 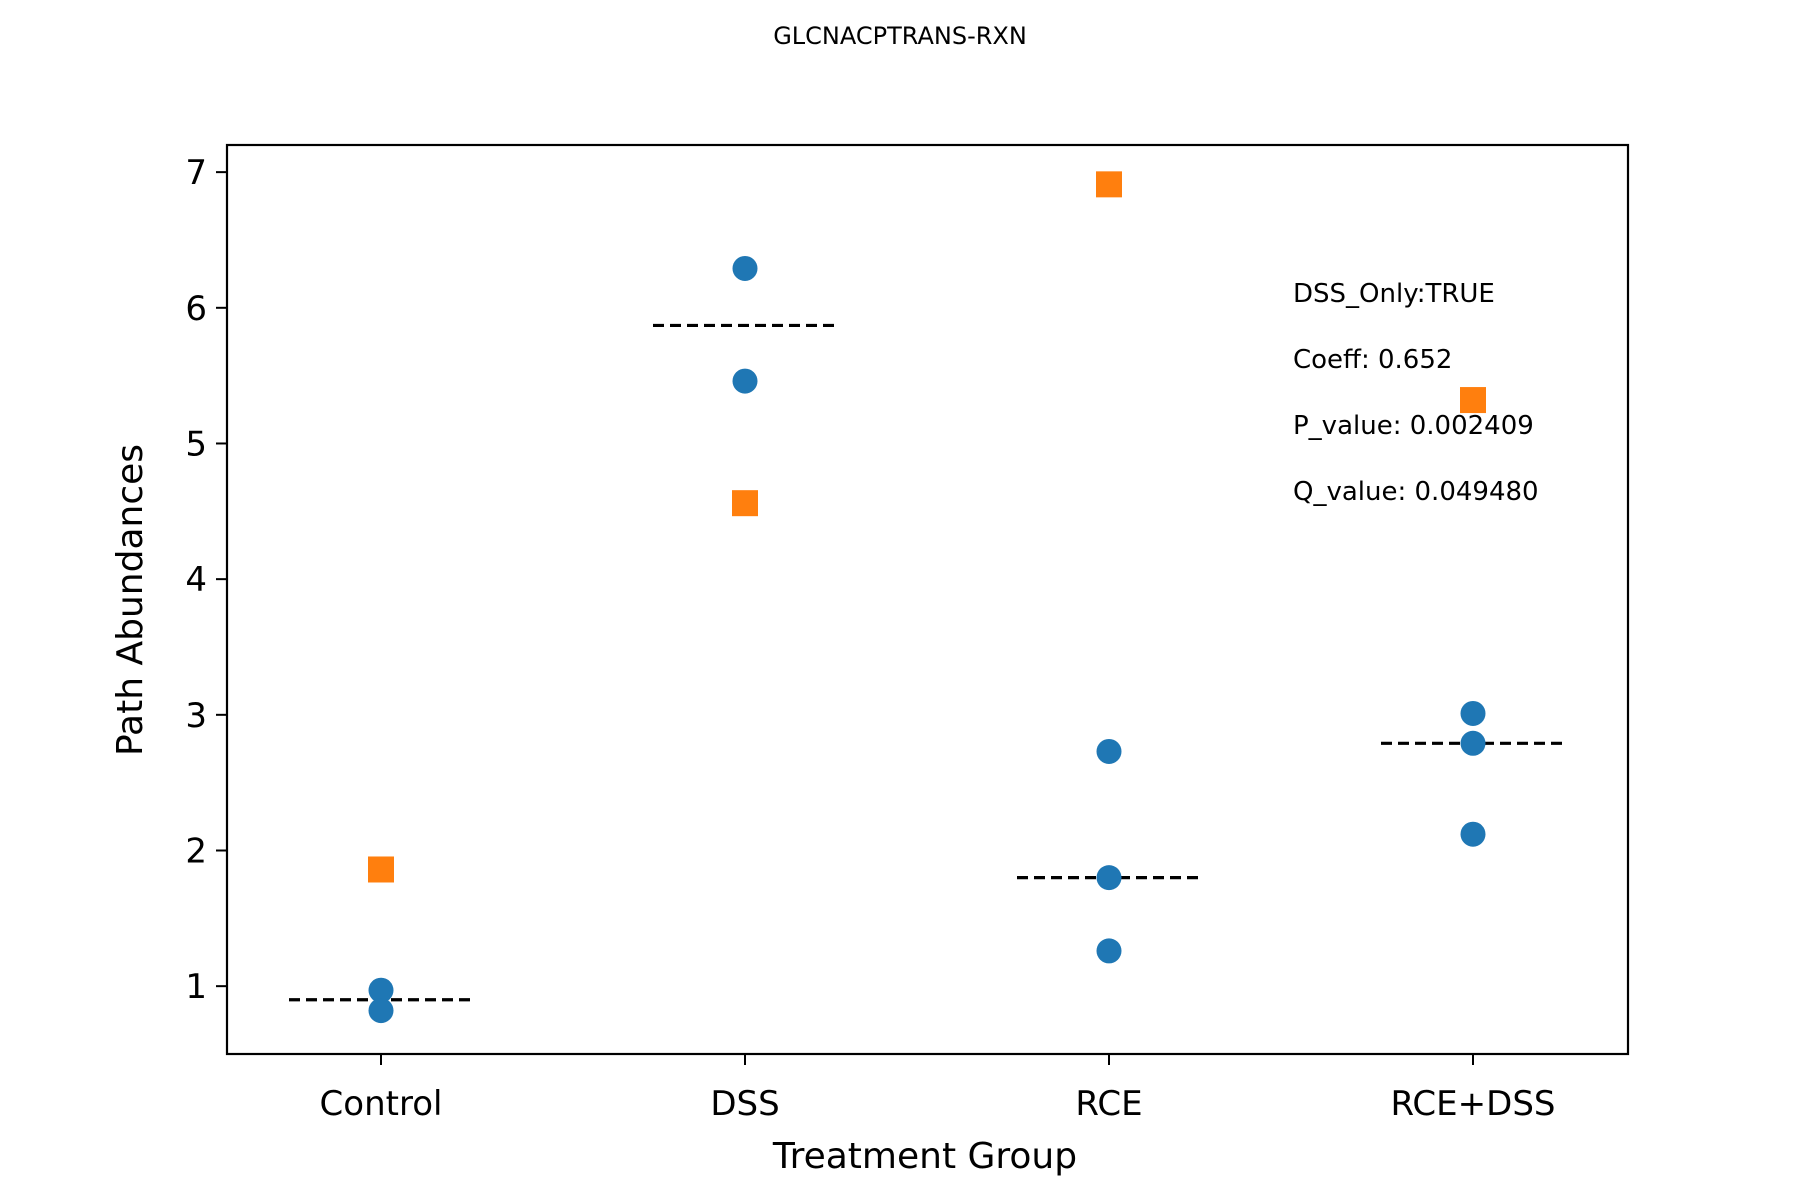 What do you see at coordinates (1394, 294) in the screenshot?
I see `annotation-line: DSS_Only:TRUE` at bounding box center [1394, 294].